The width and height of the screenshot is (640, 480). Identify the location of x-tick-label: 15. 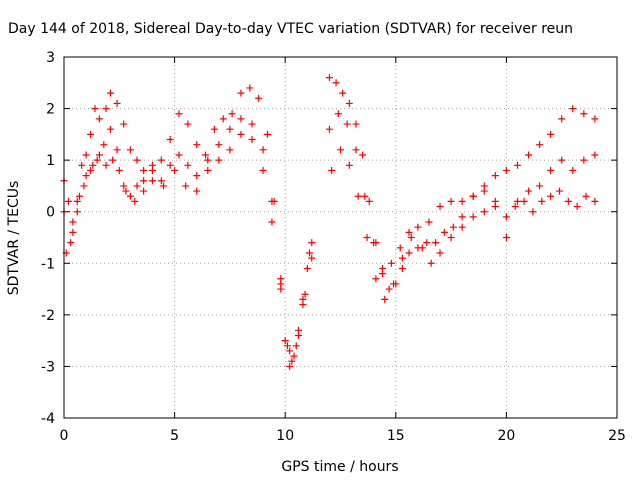
(396, 436).